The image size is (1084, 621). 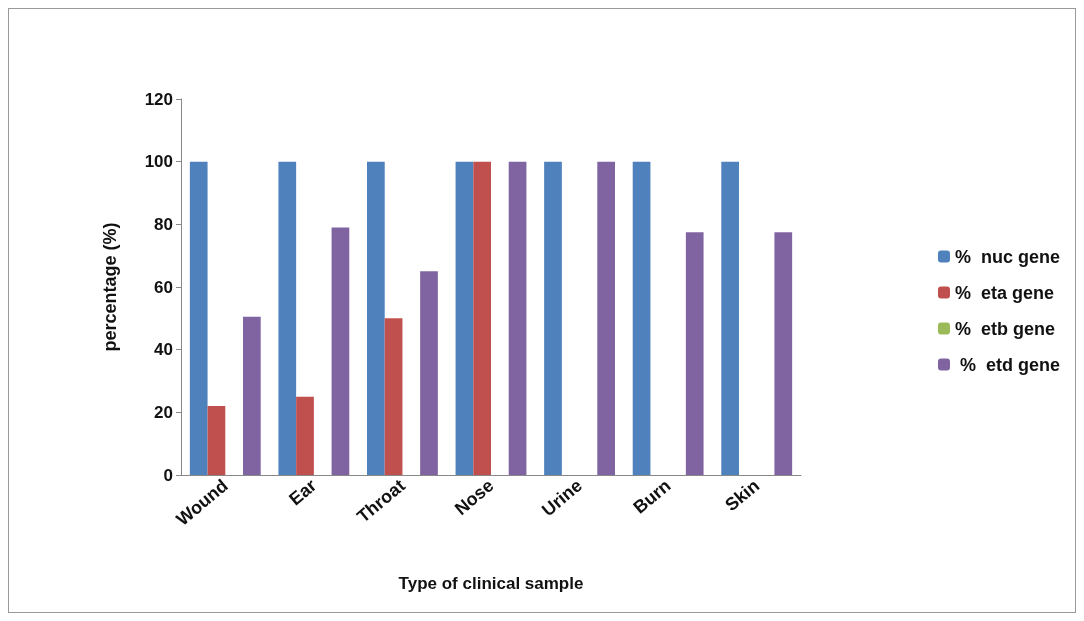 What do you see at coordinates (163, 412) in the screenshot?
I see `y-tick-label: 20` at bounding box center [163, 412].